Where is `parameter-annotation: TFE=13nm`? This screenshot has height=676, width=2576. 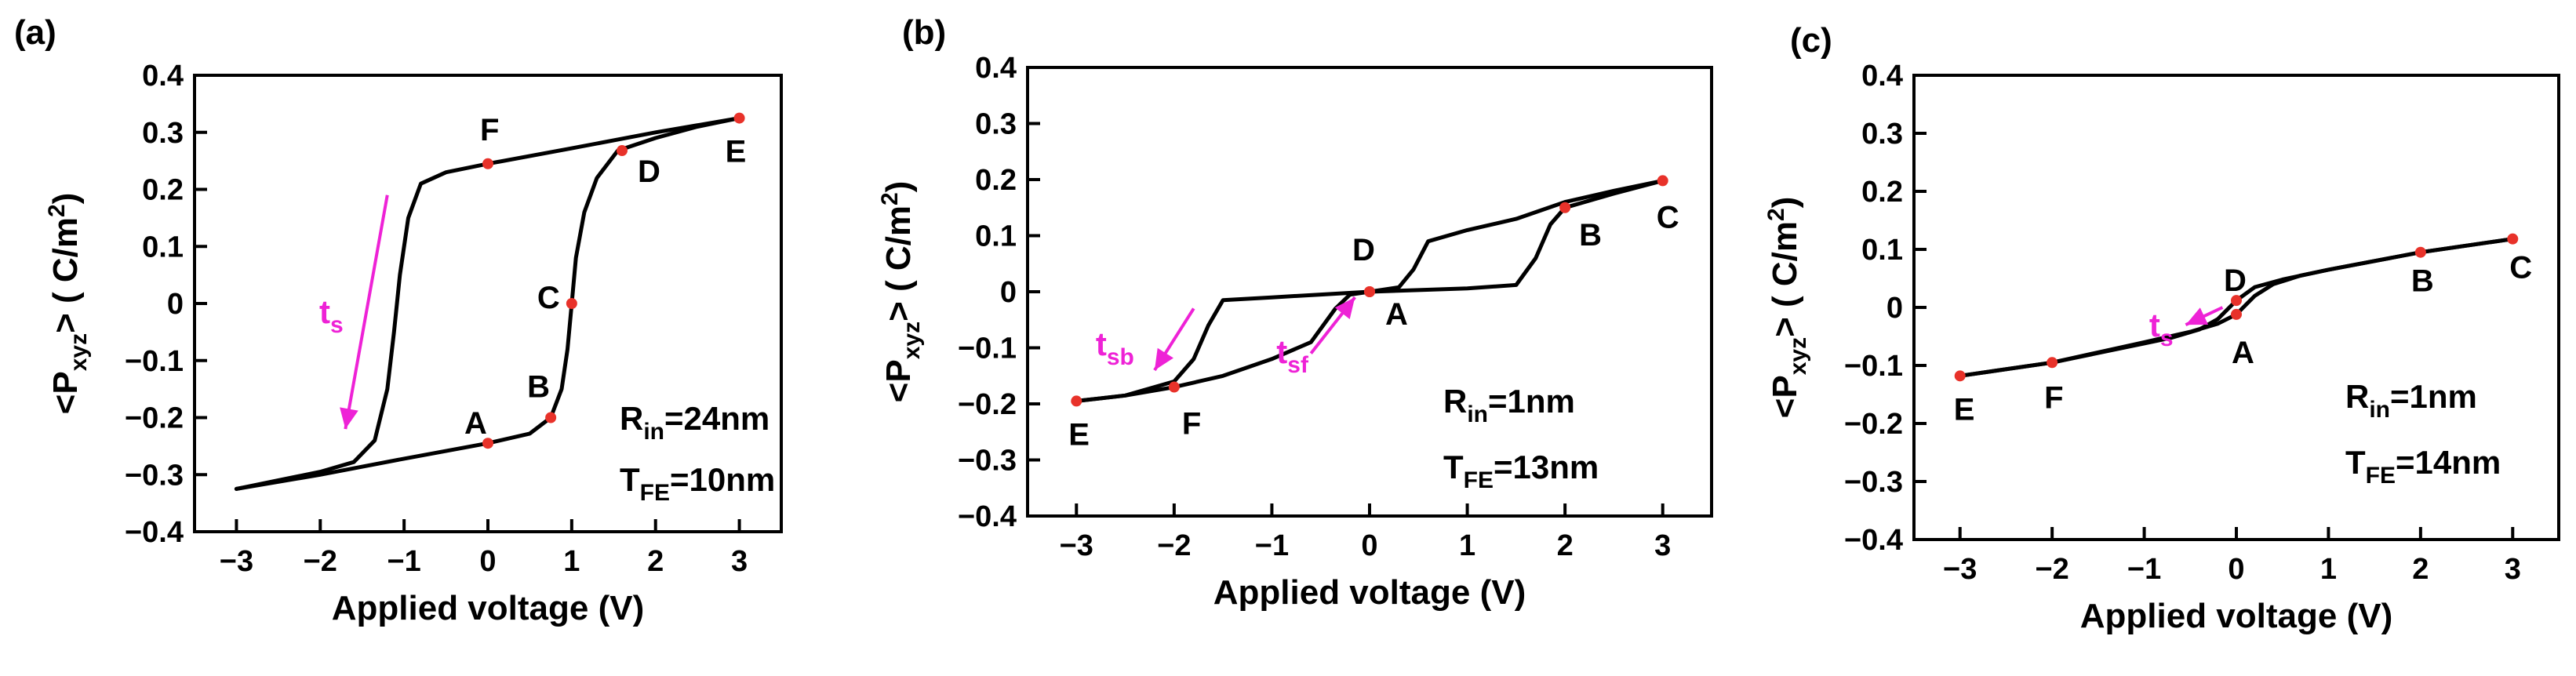
parameter-annotation: TFE=13nm is located at coordinates (1521, 471).